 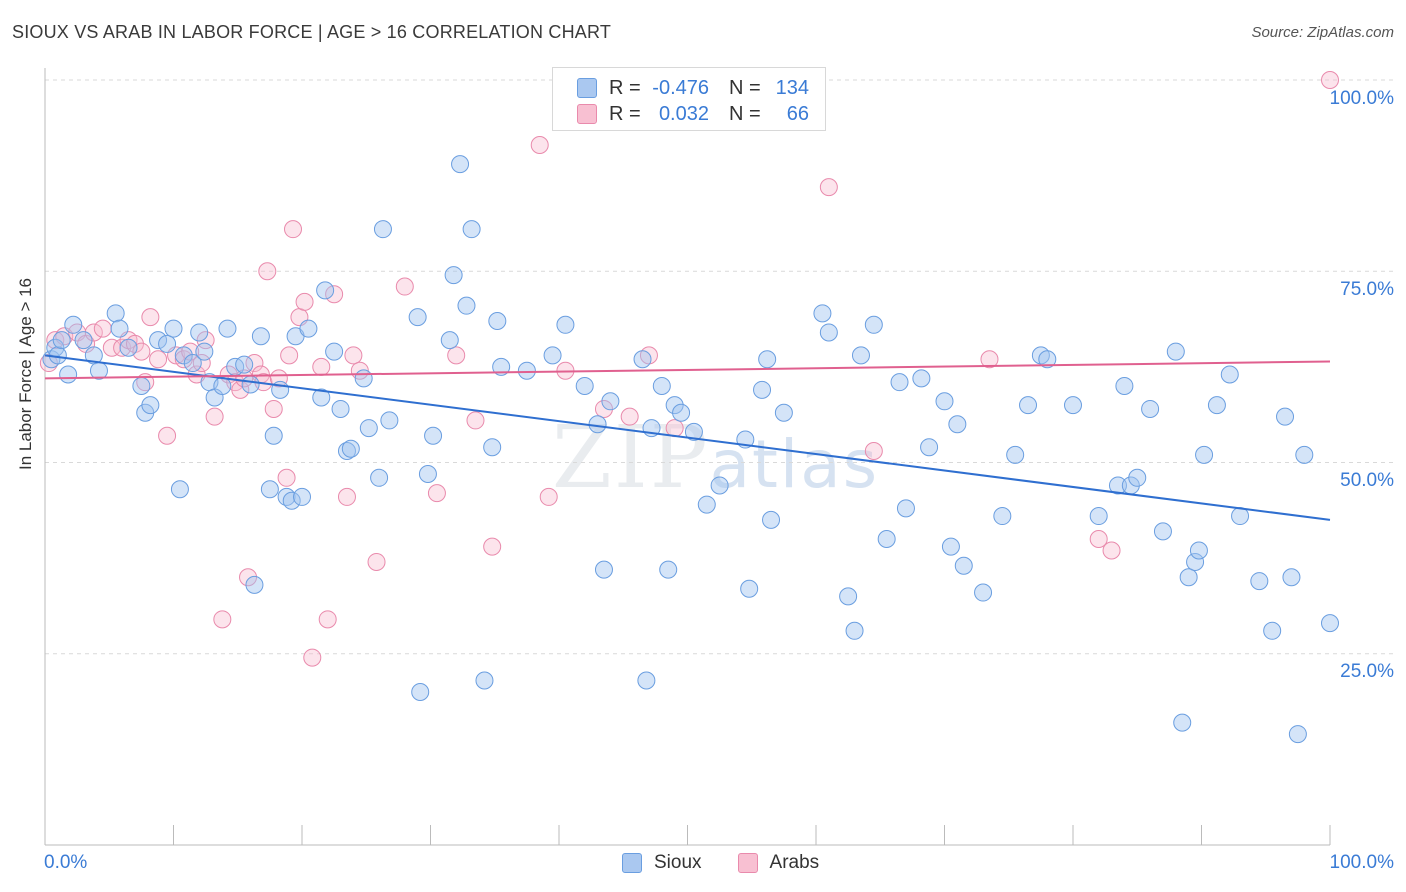 What do you see at coordinates (794, 862) in the screenshot?
I see `legend-label-arabs: Arabs` at bounding box center [794, 862].